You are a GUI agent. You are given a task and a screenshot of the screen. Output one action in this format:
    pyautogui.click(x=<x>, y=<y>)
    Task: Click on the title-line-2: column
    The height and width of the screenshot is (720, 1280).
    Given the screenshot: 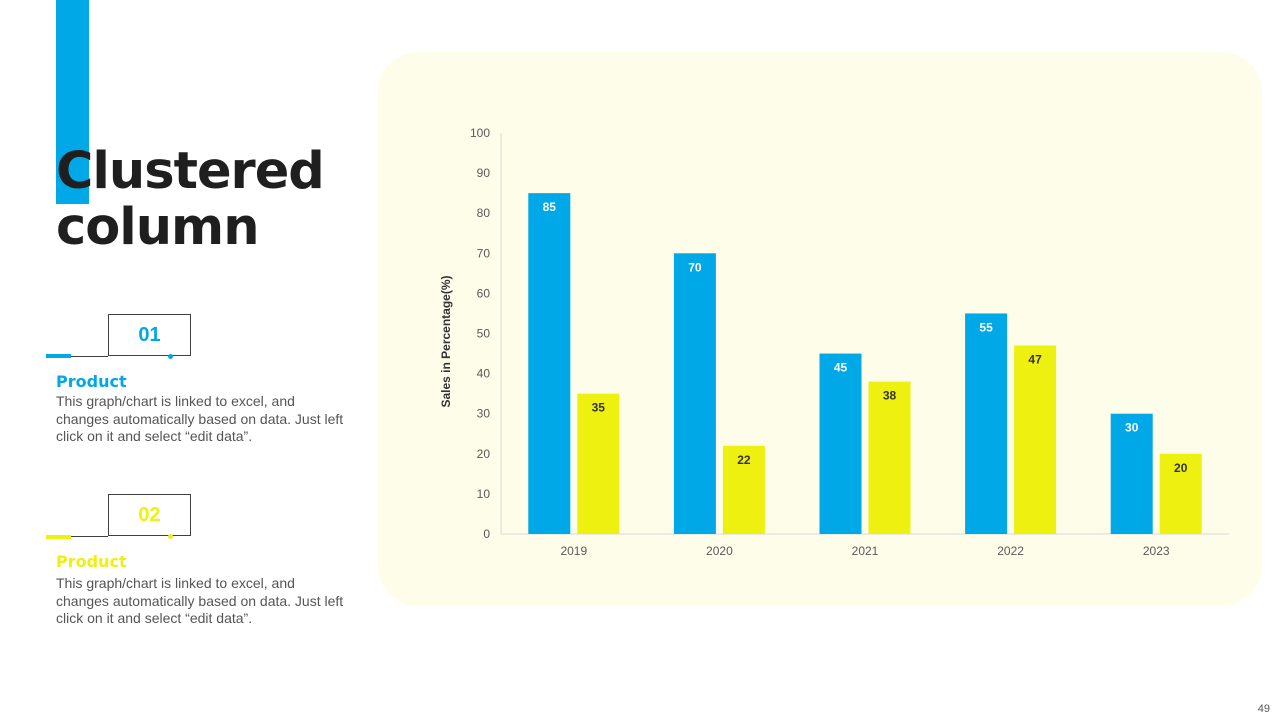 What is the action you would take?
    pyautogui.click(x=158, y=227)
    